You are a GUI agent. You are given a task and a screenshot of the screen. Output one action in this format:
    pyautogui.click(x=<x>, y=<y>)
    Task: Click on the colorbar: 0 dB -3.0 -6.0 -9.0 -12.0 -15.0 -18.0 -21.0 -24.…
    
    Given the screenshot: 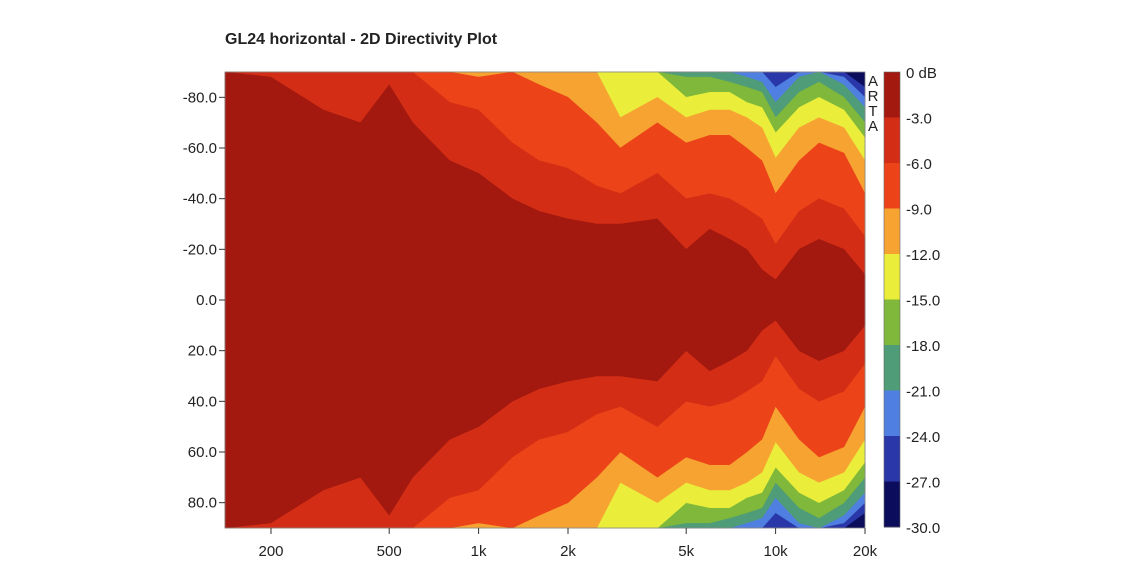 What is the action you would take?
    pyautogui.click(x=911, y=301)
    